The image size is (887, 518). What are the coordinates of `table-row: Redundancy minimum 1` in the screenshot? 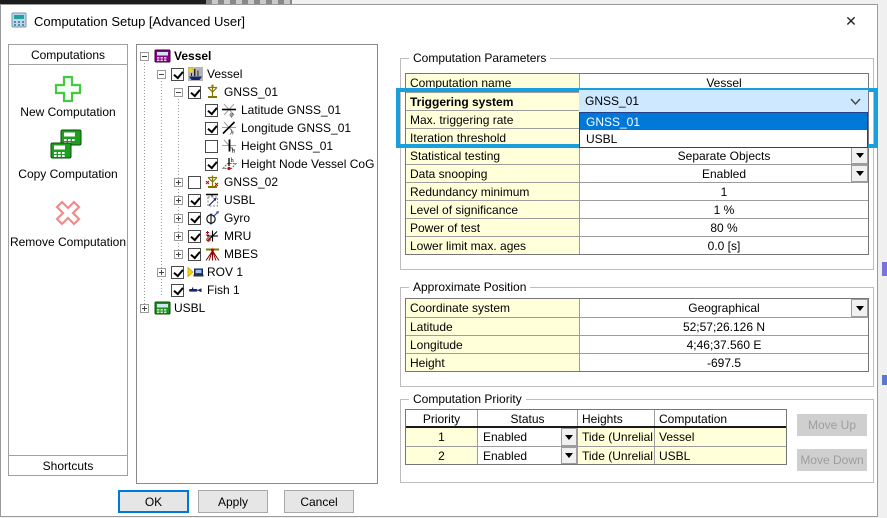 It's located at (637, 191).